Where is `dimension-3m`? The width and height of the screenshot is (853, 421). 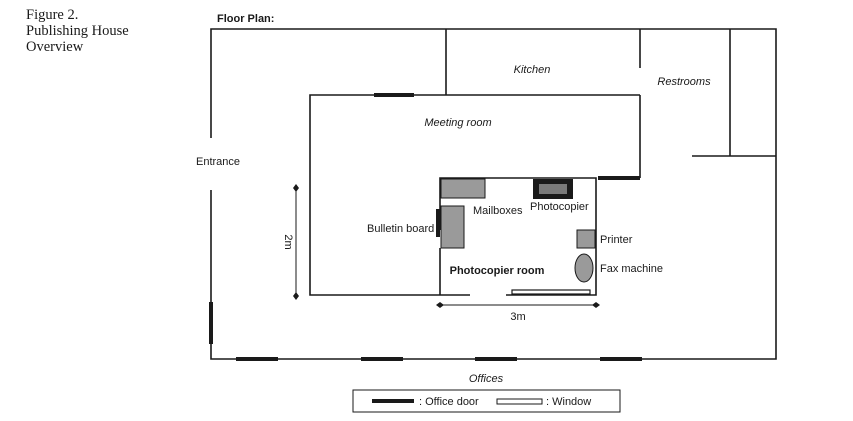
dimension-3m is located at coordinates (518, 305).